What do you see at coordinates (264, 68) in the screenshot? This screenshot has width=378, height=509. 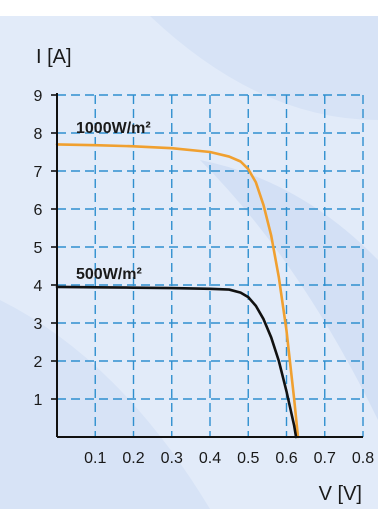 I see `background-wave` at bounding box center [264, 68].